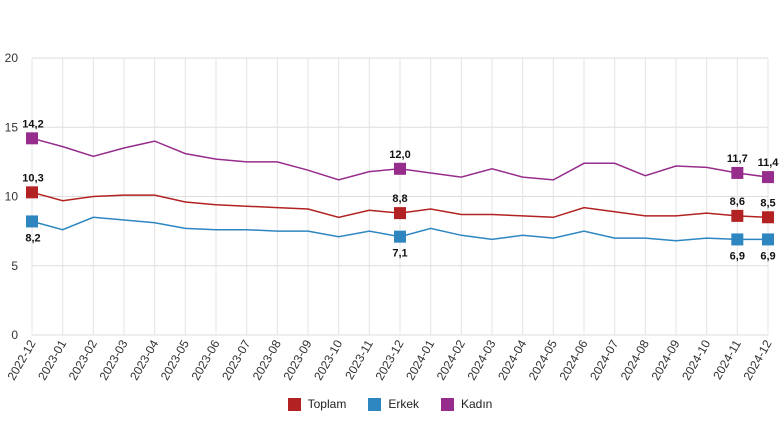  What do you see at coordinates (769, 163) in the screenshot?
I see `data-label-kadin: 11,4` at bounding box center [769, 163].